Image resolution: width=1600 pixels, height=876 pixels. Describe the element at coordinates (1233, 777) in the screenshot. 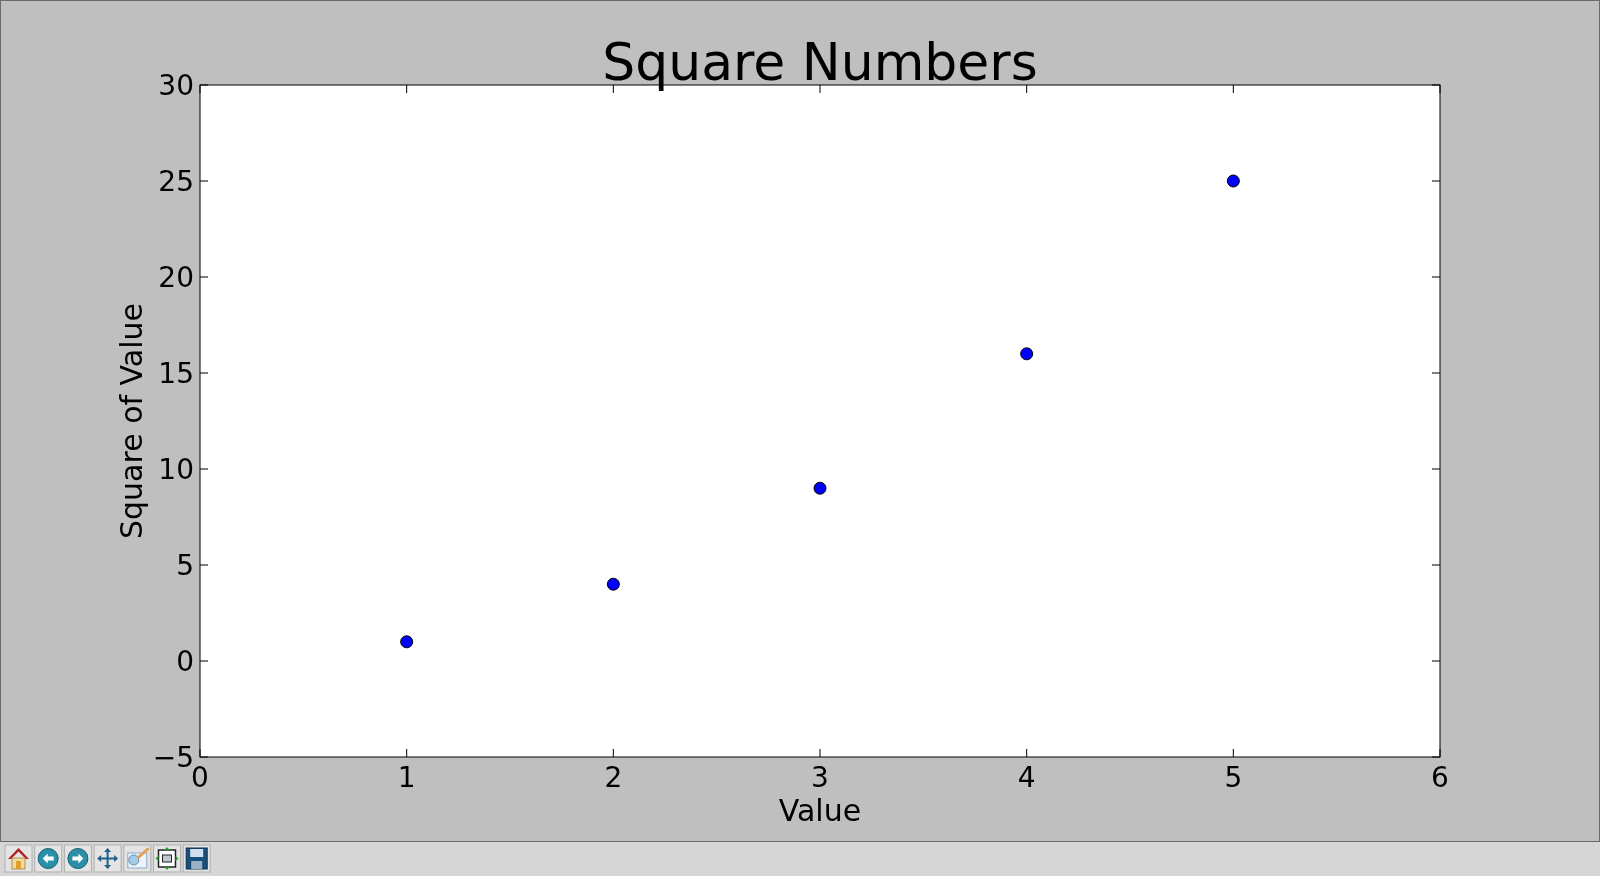

I see `x-tick-label: 5` at that location.